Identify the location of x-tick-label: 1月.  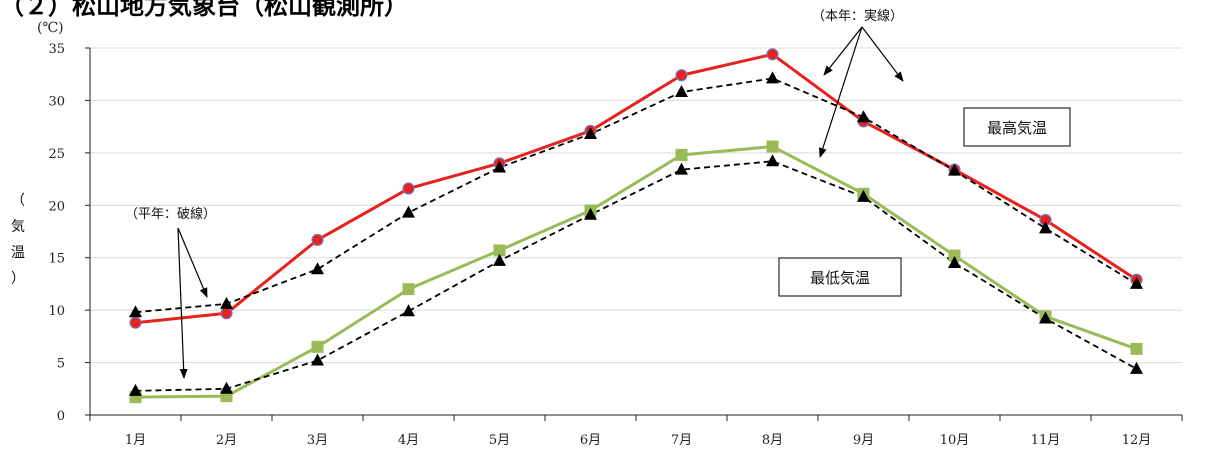
(135, 440).